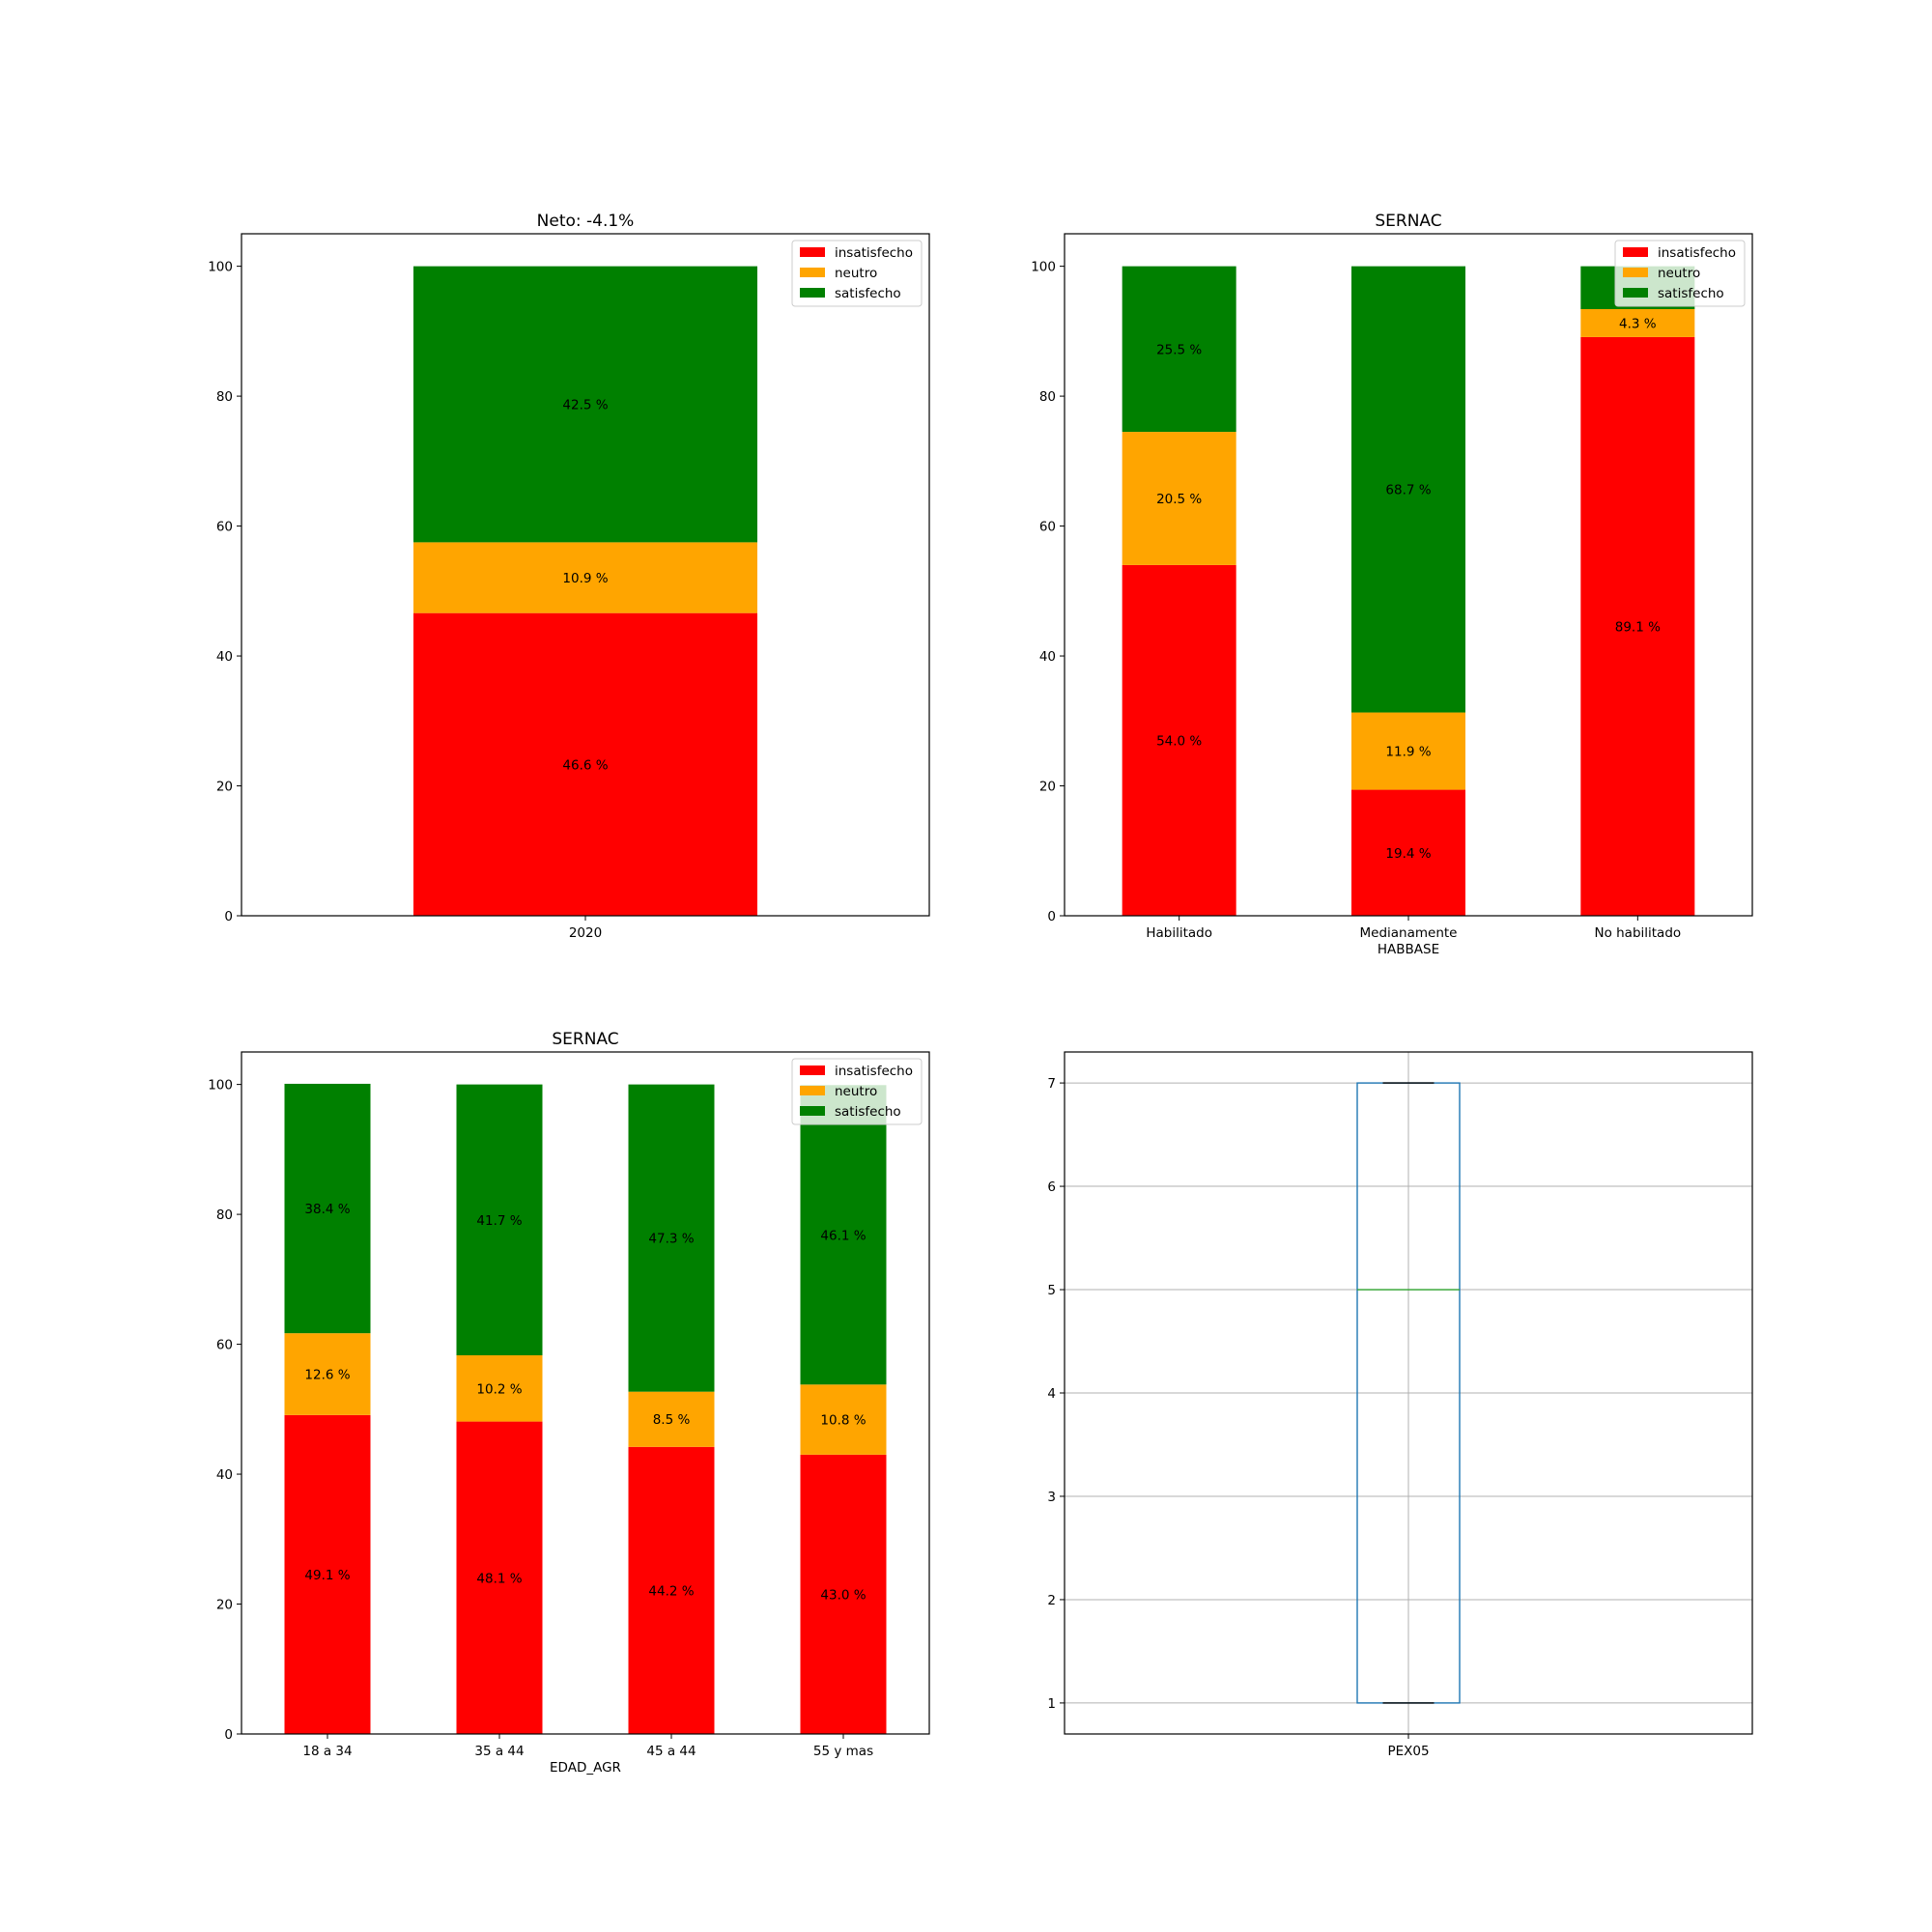  I want to click on bar-value-label: 42.5 %, so click(585, 405).